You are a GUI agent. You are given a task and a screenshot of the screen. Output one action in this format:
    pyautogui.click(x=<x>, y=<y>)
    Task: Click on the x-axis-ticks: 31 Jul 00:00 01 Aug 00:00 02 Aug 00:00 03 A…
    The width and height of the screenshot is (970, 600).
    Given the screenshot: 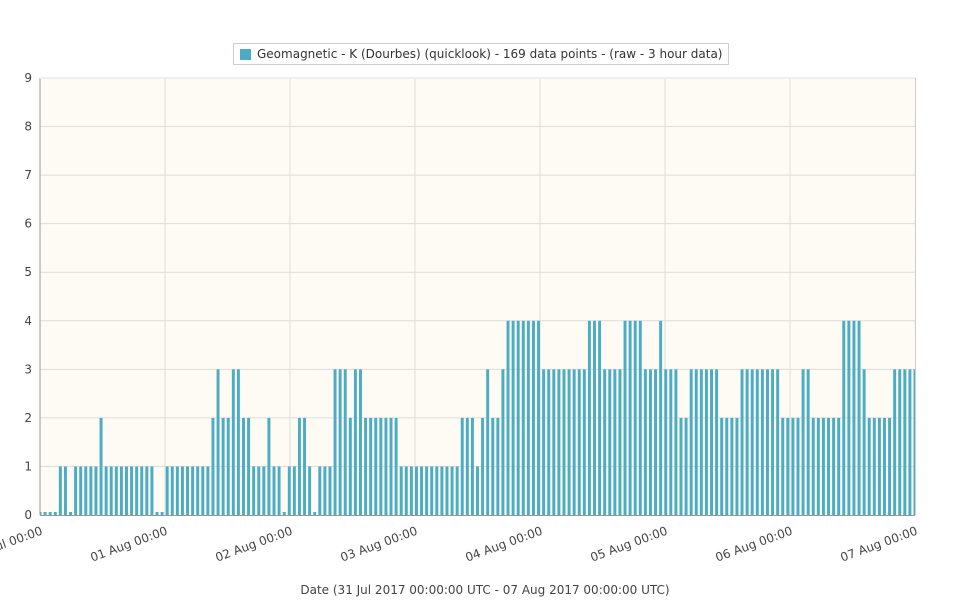 What is the action you would take?
    pyautogui.click(x=459, y=544)
    